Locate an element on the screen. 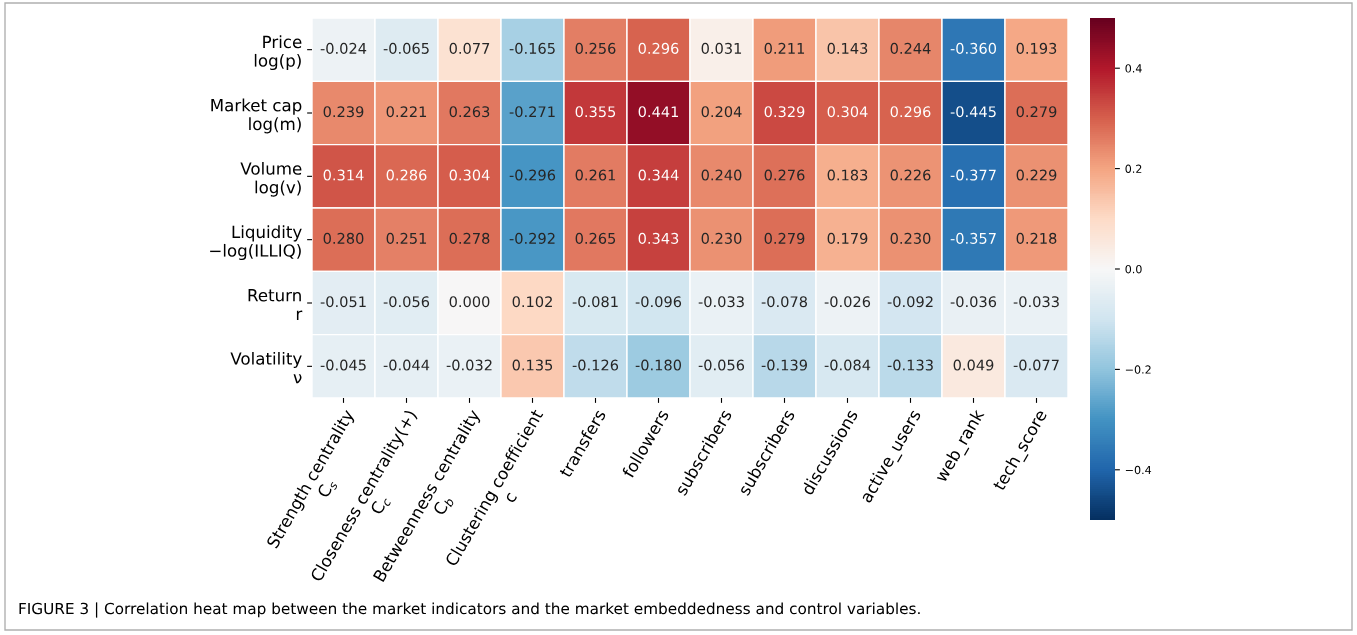  y-tick-label: Volatility ν is located at coordinates (266, 367).